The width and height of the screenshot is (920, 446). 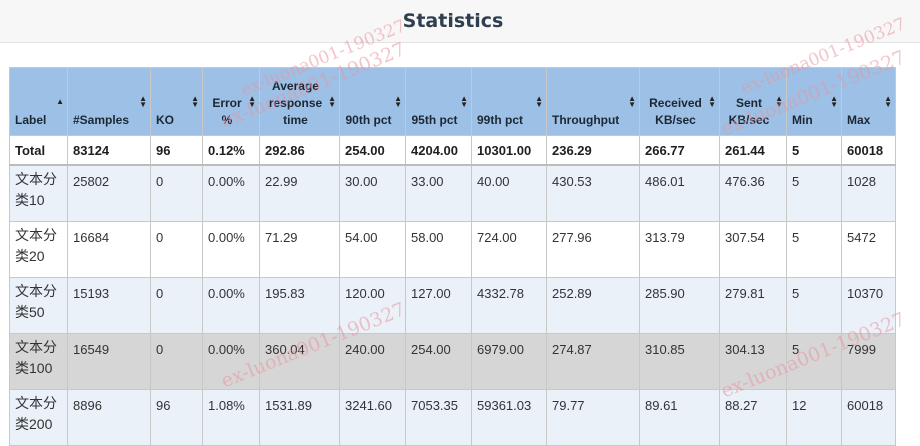 What do you see at coordinates (593, 417) in the screenshot?
I see `table-cell: 79.77` at bounding box center [593, 417].